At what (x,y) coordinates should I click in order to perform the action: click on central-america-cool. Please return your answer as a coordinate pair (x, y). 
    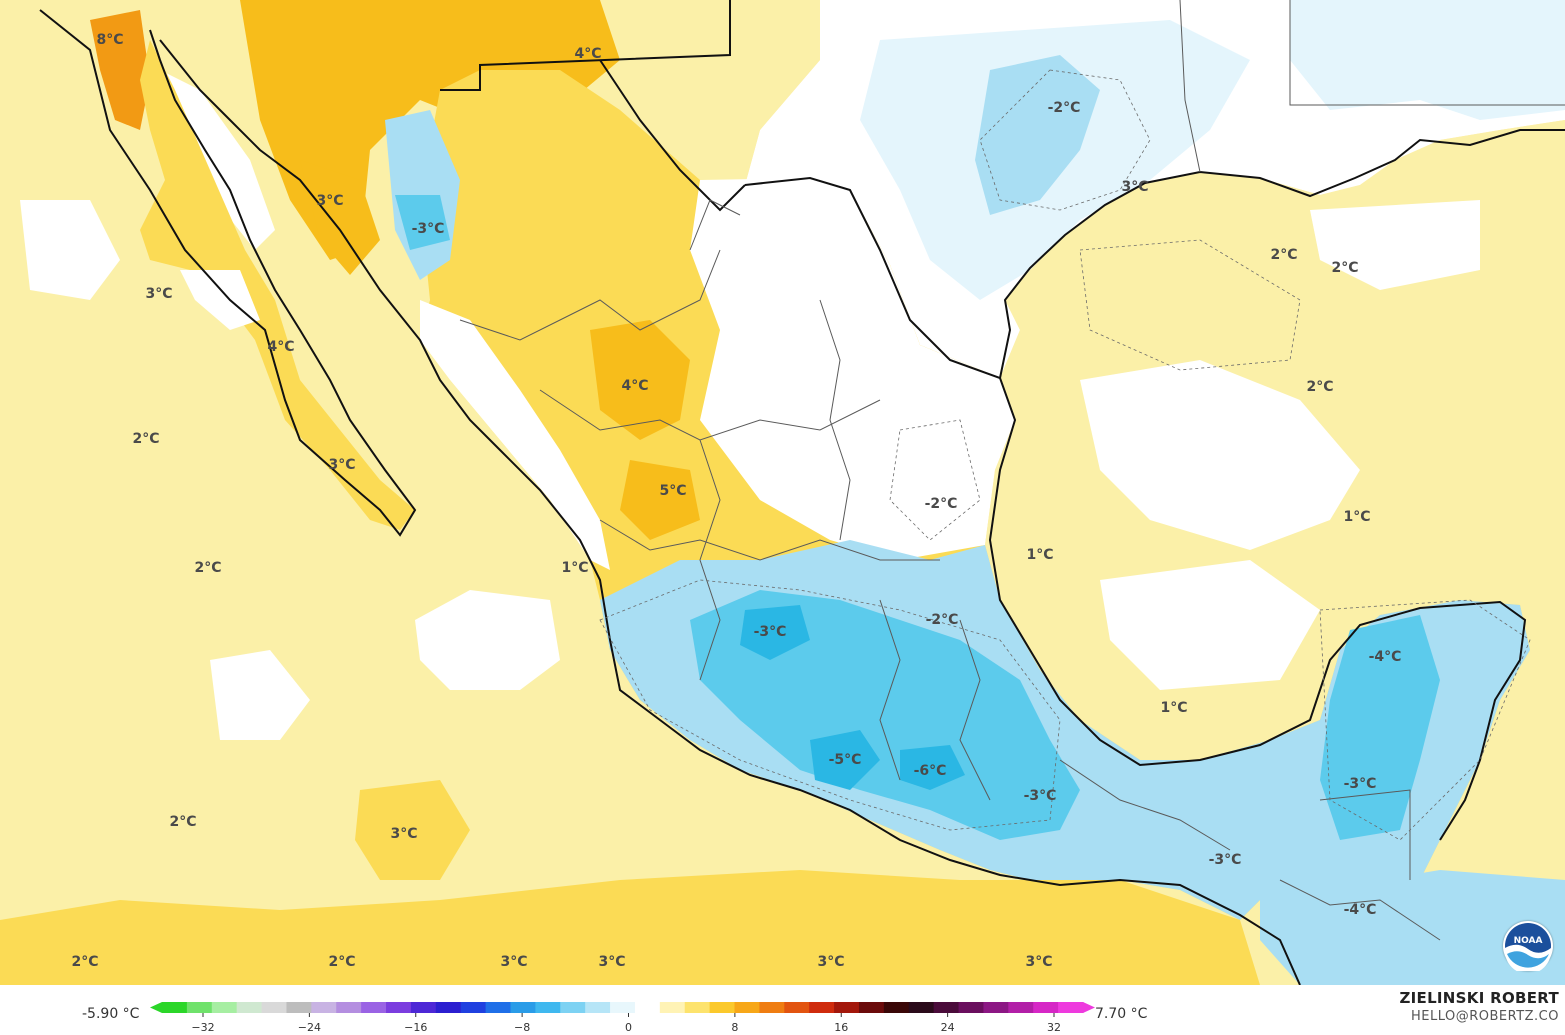
    Looking at the image, I should click on (1412, 927).